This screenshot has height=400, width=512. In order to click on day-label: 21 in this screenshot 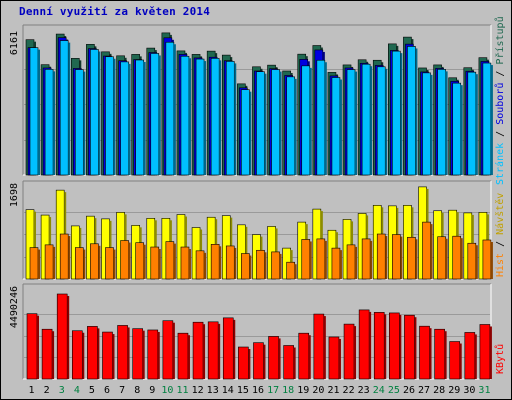, I will do `click(333, 390)`.